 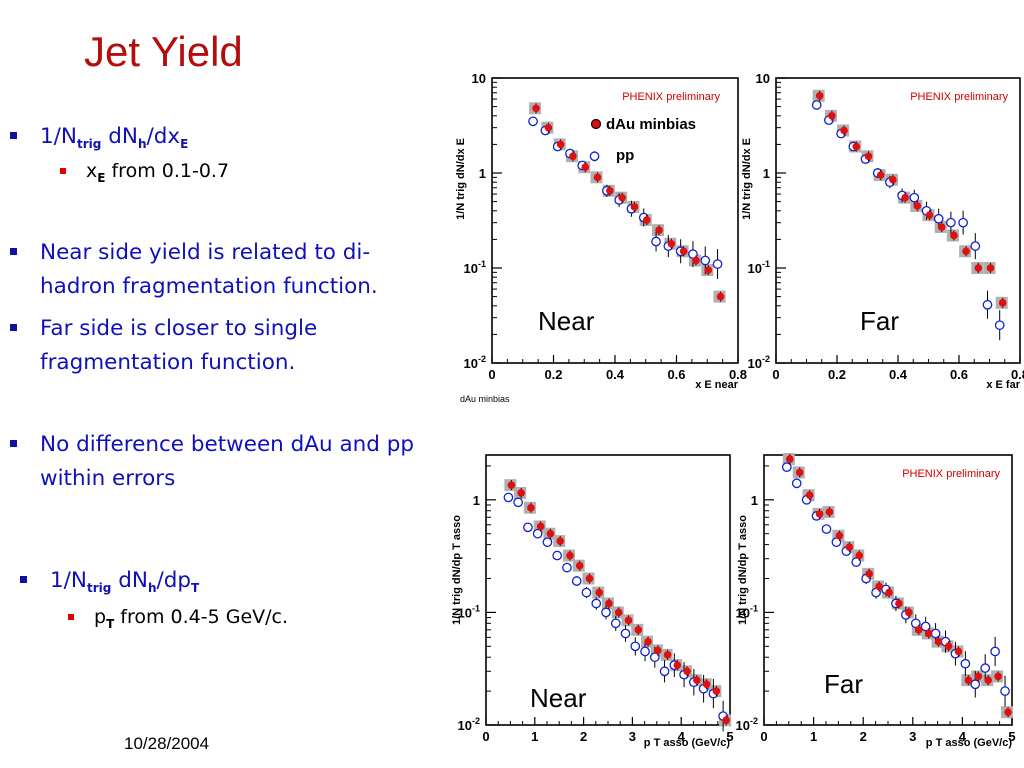 I want to click on y-axis-label: 1/N trig dN/dx E, so click(x=461, y=179).